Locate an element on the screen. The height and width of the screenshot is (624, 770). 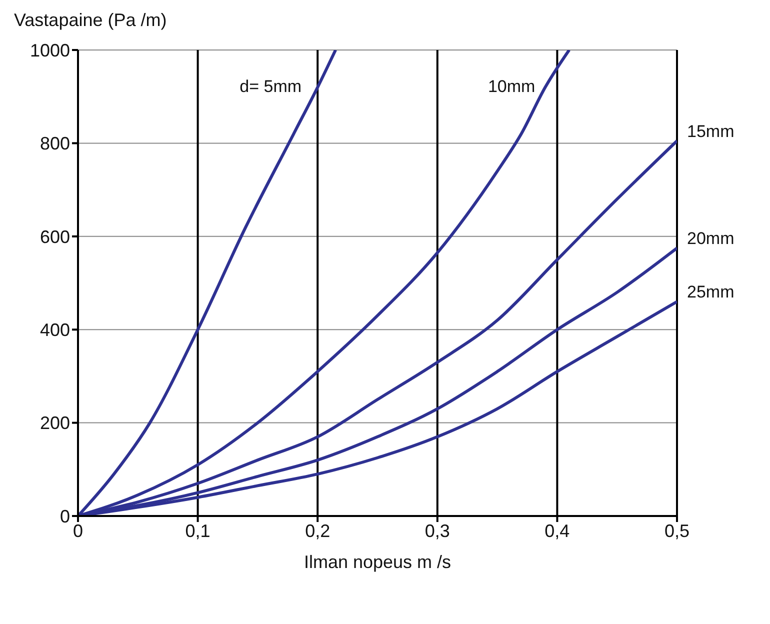
series-label: 15mm is located at coordinates (710, 131).